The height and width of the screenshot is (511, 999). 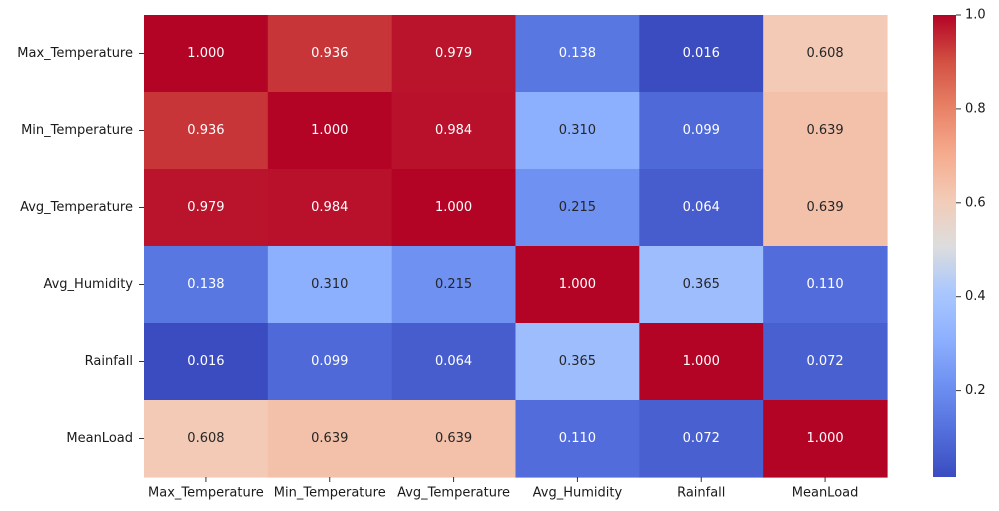 What do you see at coordinates (330, 493) in the screenshot?
I see `x-tick-label: Min_Temperature` at bounding box center [330, 493].